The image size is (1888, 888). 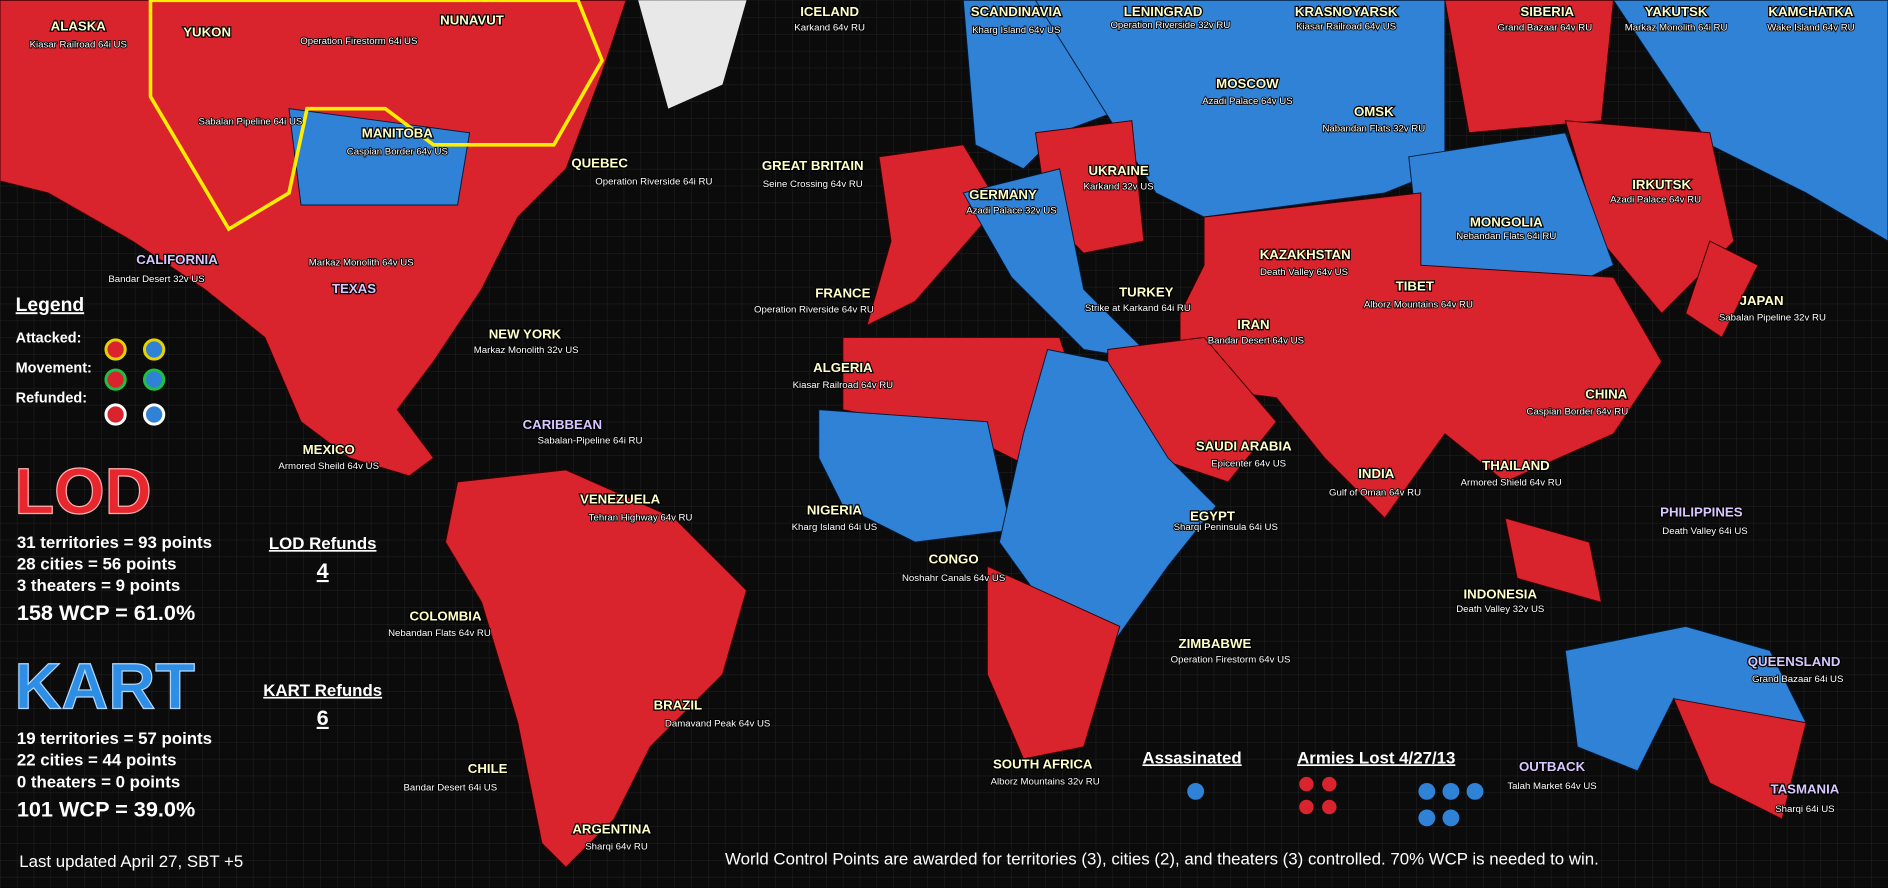 What do you see at coordinates (835, 527) in the screenshot?
I see `territory-map: Kharg Island 64i US` at bounding box center [835, 527].